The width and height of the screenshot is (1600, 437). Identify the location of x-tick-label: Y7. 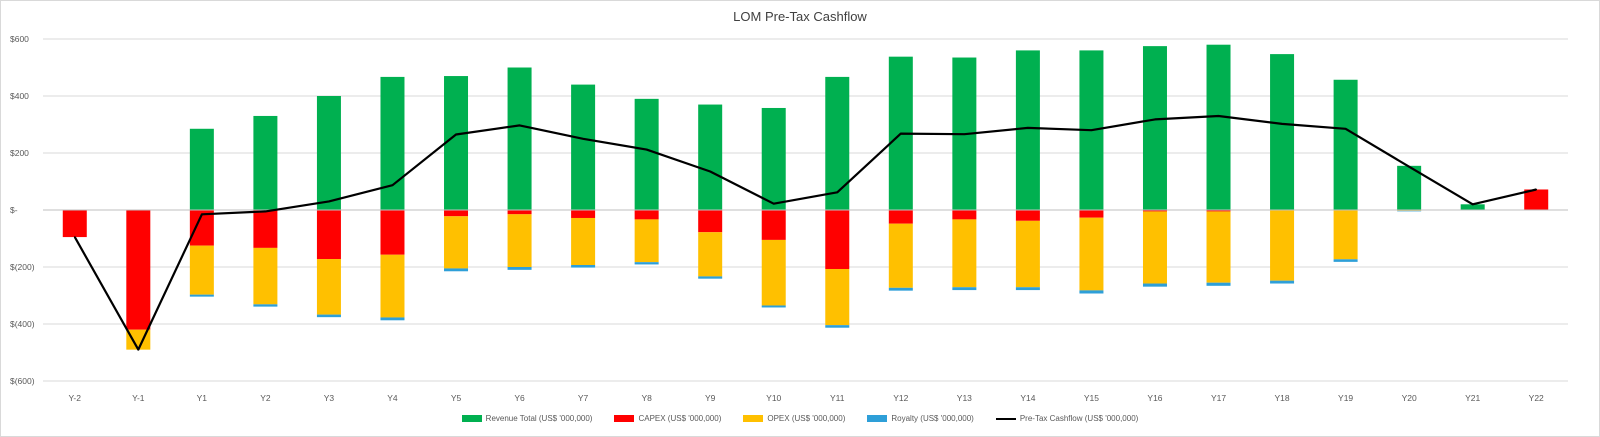
(583, 398).